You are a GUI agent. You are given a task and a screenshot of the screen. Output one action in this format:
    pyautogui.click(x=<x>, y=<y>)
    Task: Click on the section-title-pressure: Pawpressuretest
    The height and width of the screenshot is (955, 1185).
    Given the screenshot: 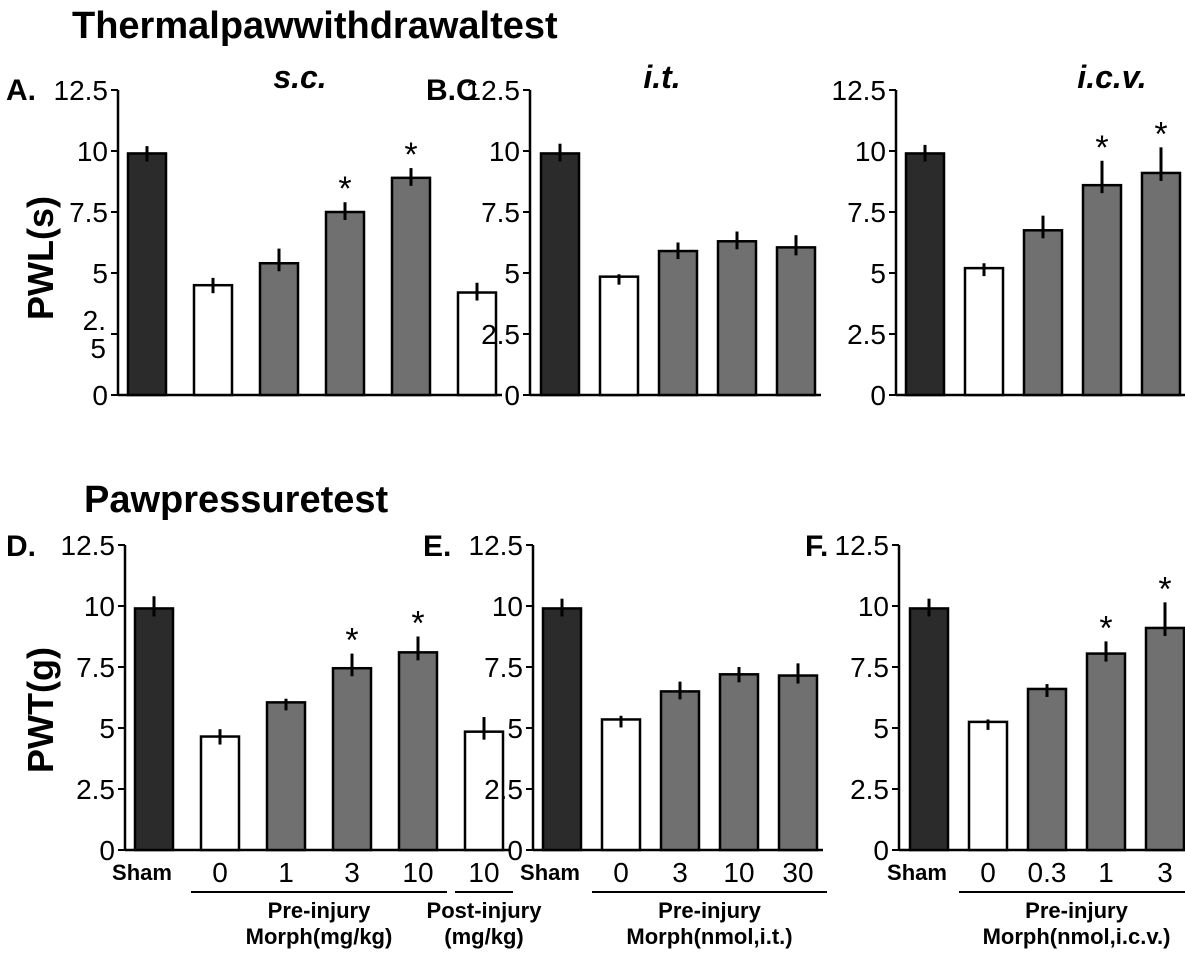 What is the action you would take?
    pyautogui.click(x=236, y=500)
    